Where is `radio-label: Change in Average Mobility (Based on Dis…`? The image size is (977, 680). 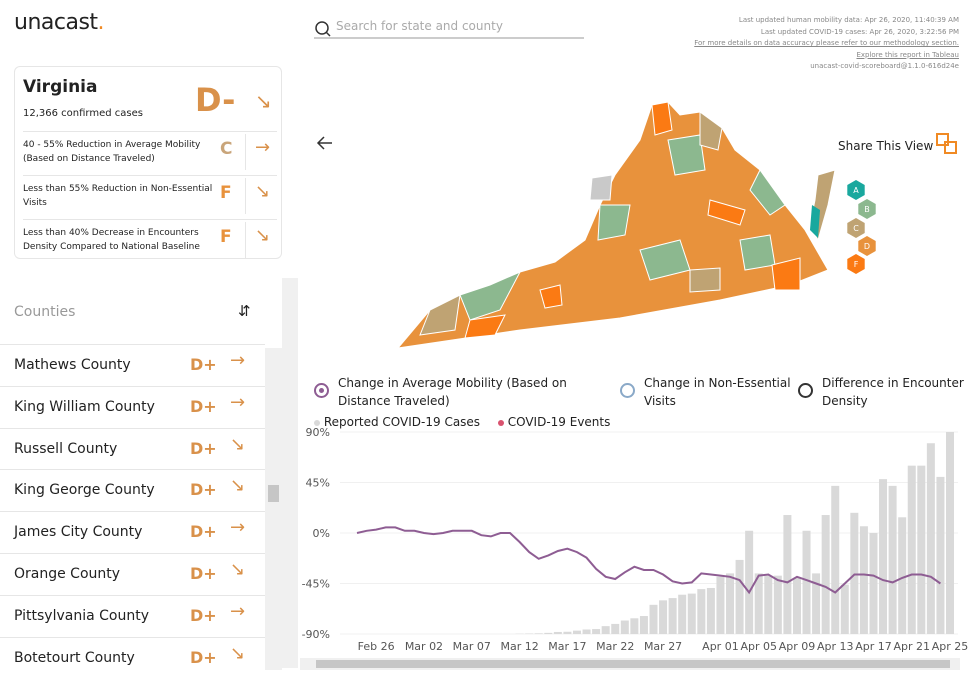
radio-label: Change in Average Mobility (Based on Dis… is located at coordinates (452, 392).